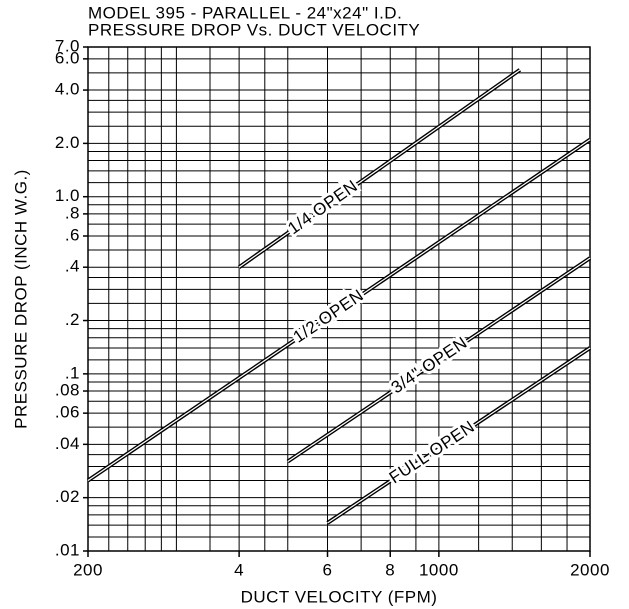 This screenshot has width=629, height=609. What do you see at coordinates (245, 12) in the screenshot?
I see `chart-title: MODEL 395 - PARALLEL - 24"x24" I.D.` at bounding box center [245, 12].